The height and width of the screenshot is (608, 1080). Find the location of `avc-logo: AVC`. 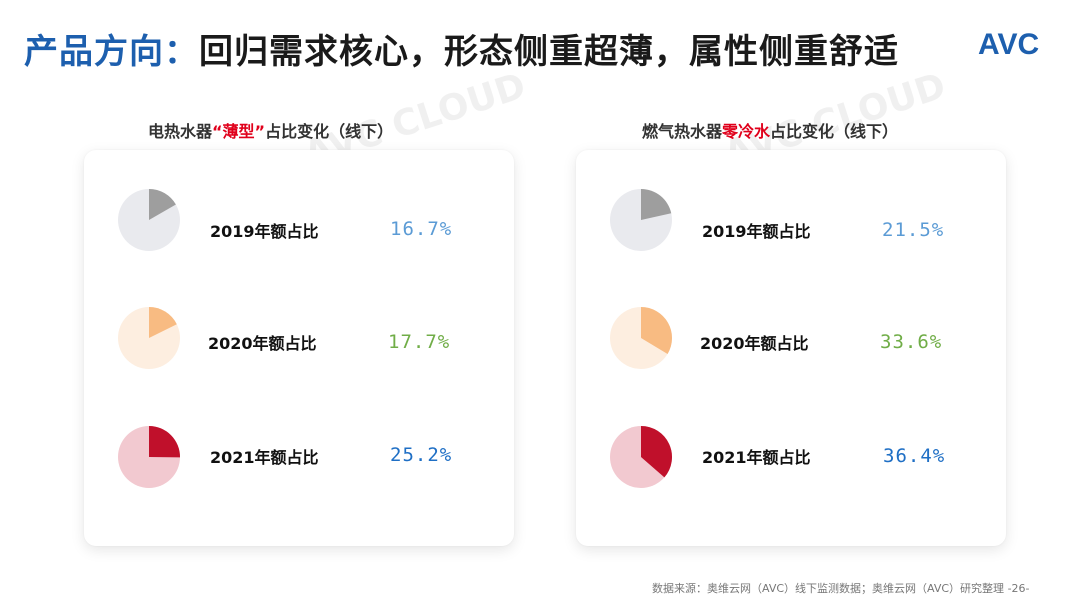

avc-logo: AVC is located at coordinates (1008, 44).